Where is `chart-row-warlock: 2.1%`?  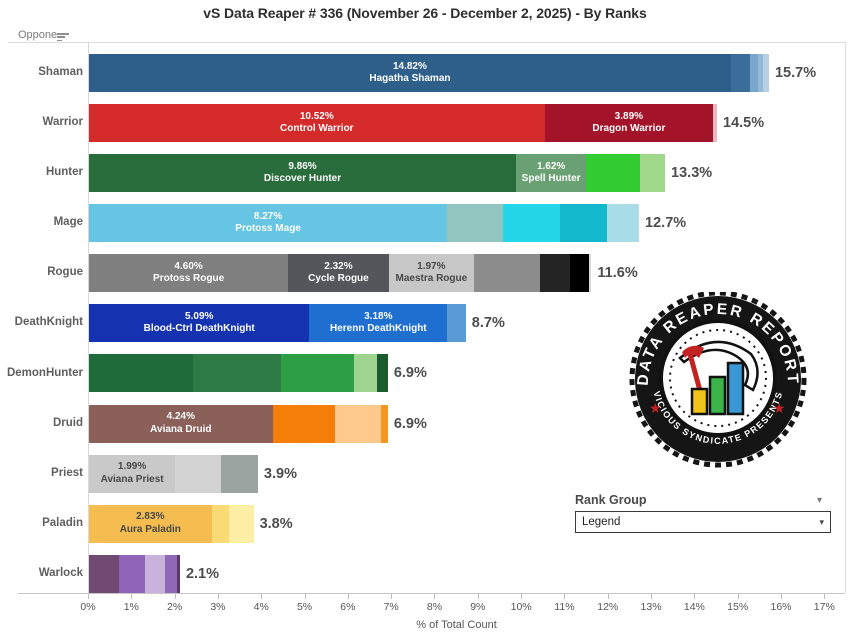
chart-row-warlock: 2.1% is located at coordinates (467, 568).